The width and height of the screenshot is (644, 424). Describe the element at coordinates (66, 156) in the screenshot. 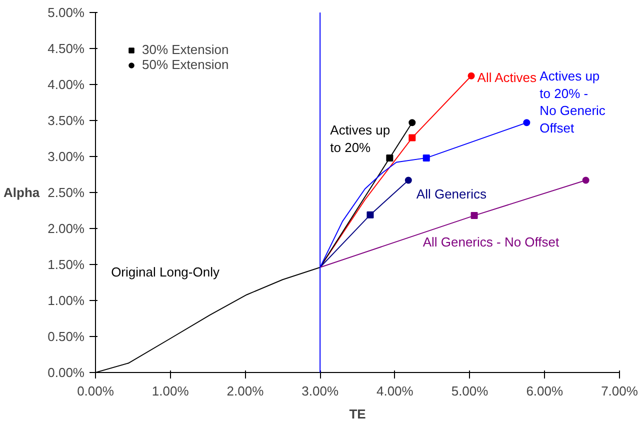

I see `y-tick-label: 3.00%` at that location.